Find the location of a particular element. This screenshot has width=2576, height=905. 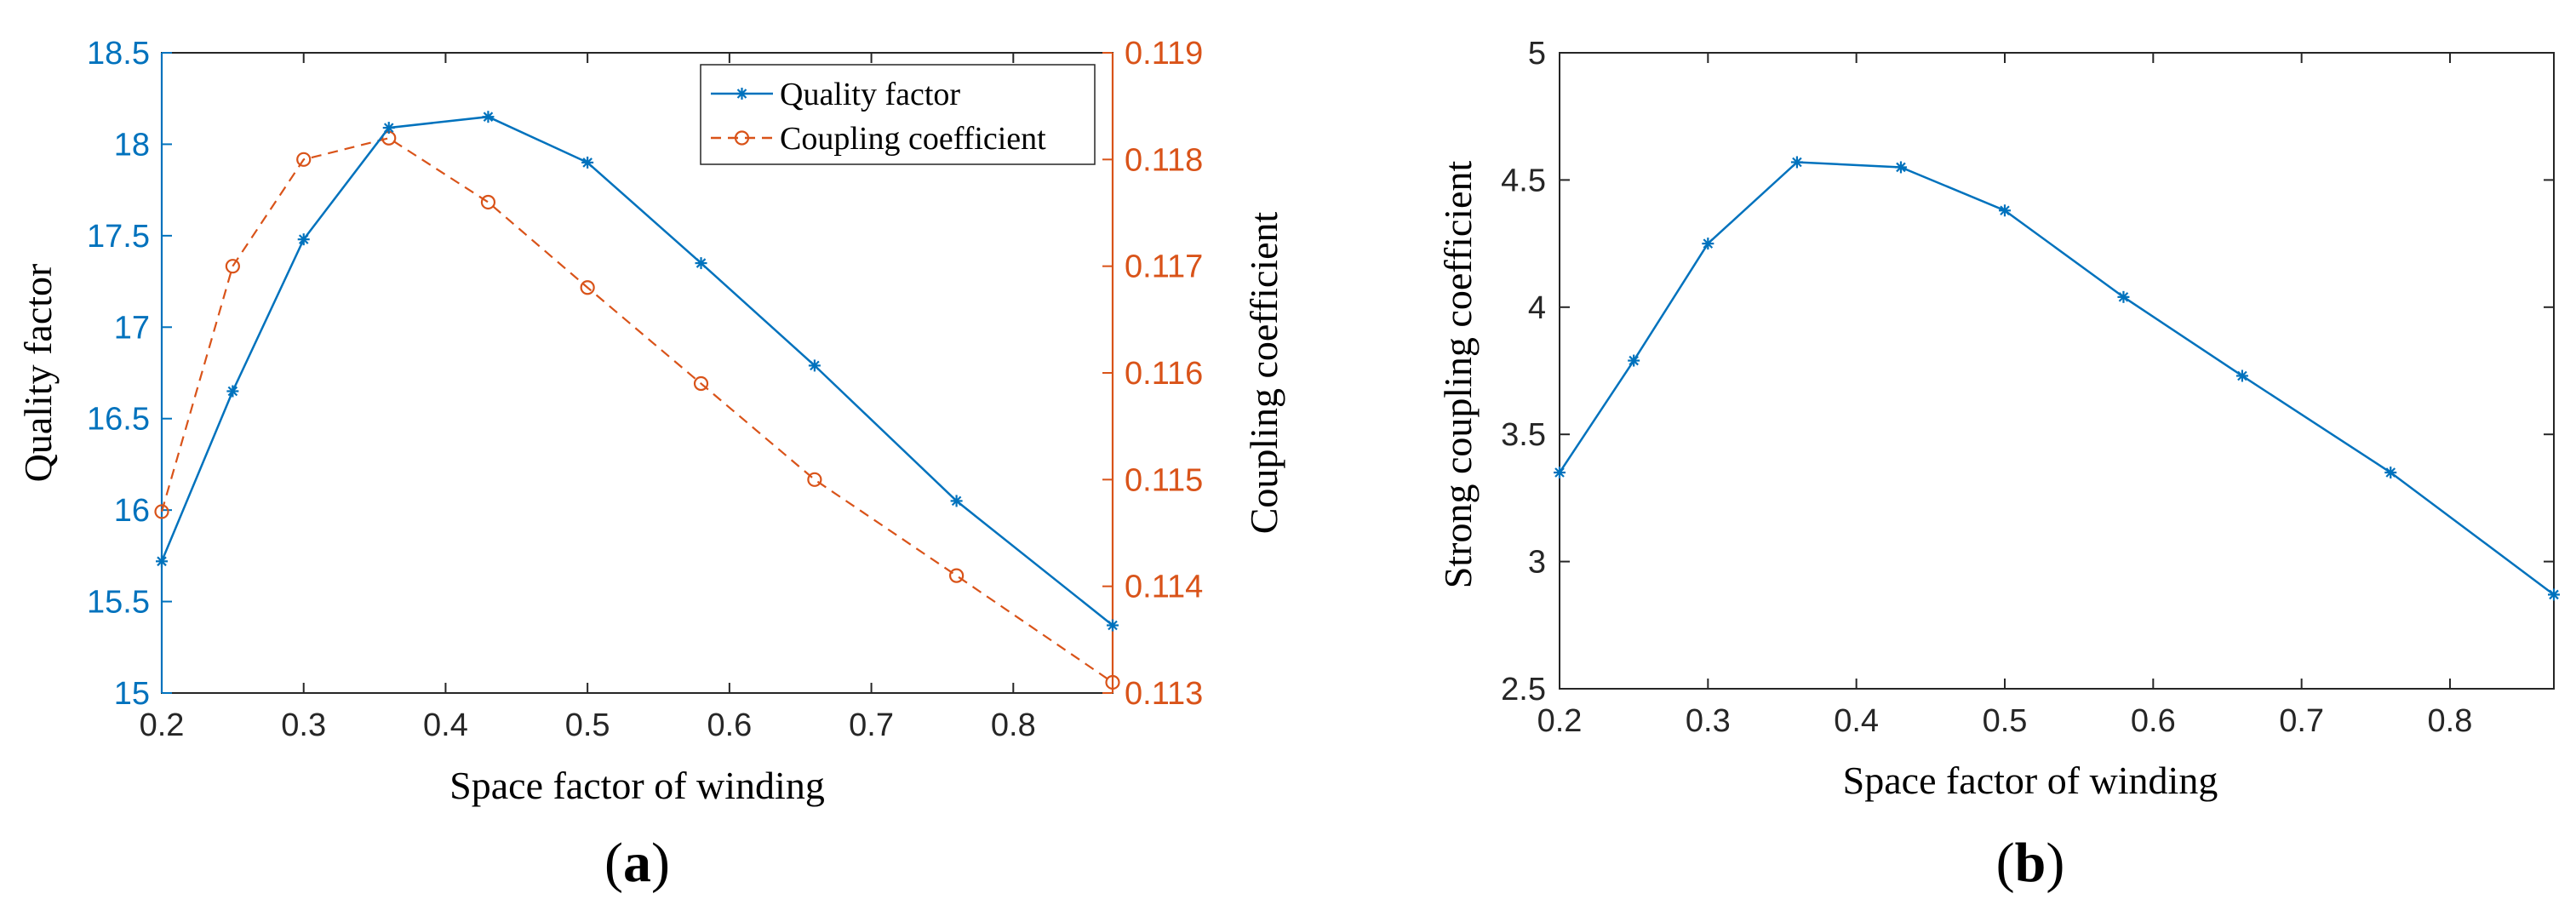

y-tick-label-left: 18.5 is located at coordinates (118, 54).